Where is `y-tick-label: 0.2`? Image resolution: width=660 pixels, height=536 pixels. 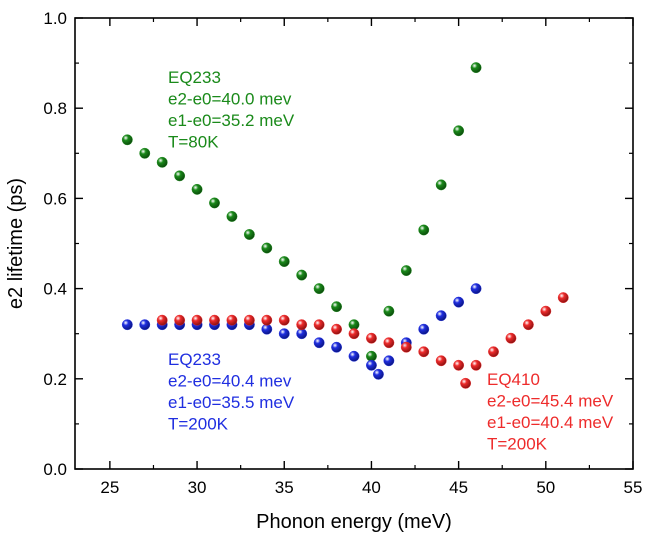
y-tick-label: 0.2 is located at coordinates (55, 379).